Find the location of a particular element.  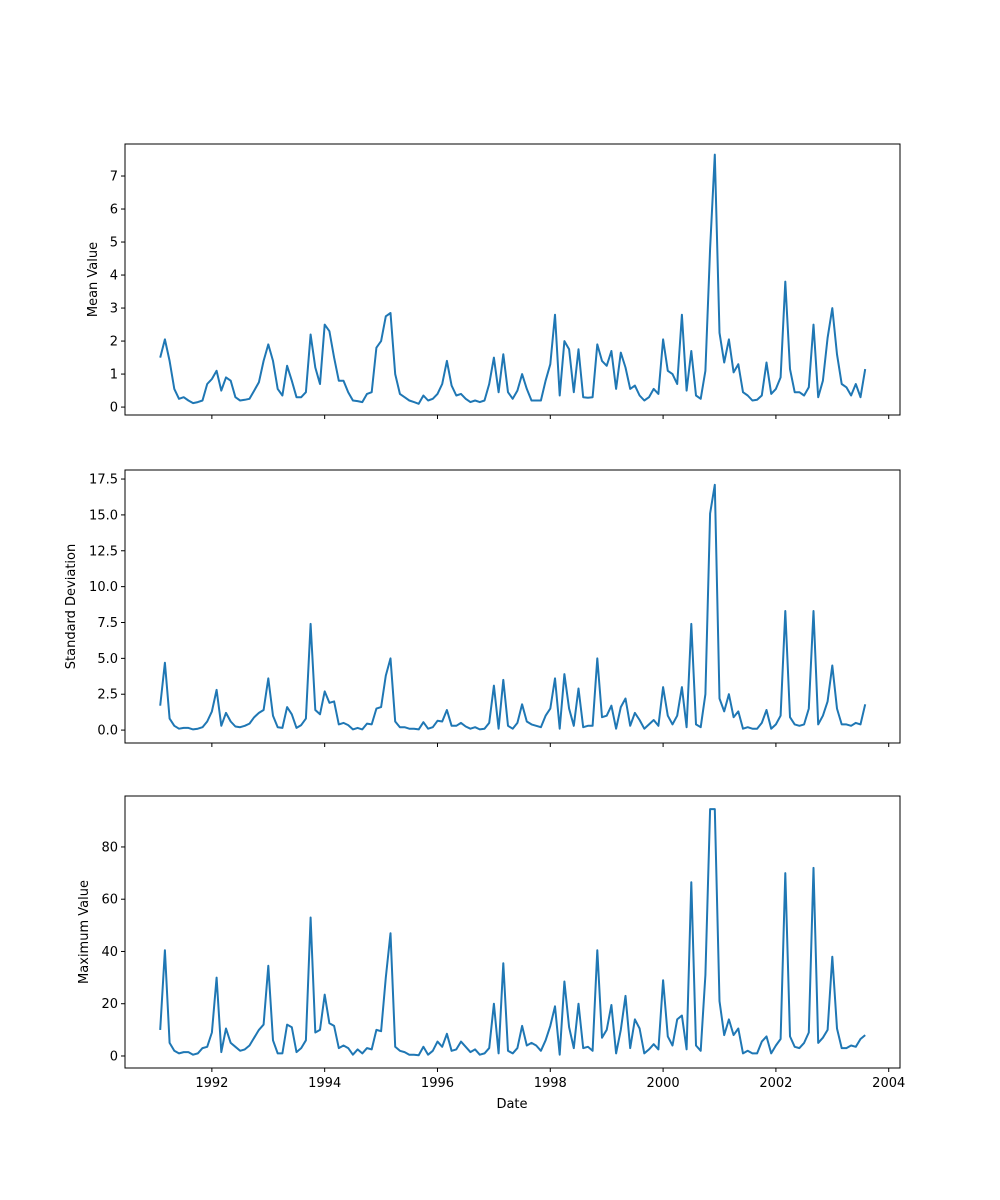

x-tick-label: 1992 is located at coordinates (211, 1083).